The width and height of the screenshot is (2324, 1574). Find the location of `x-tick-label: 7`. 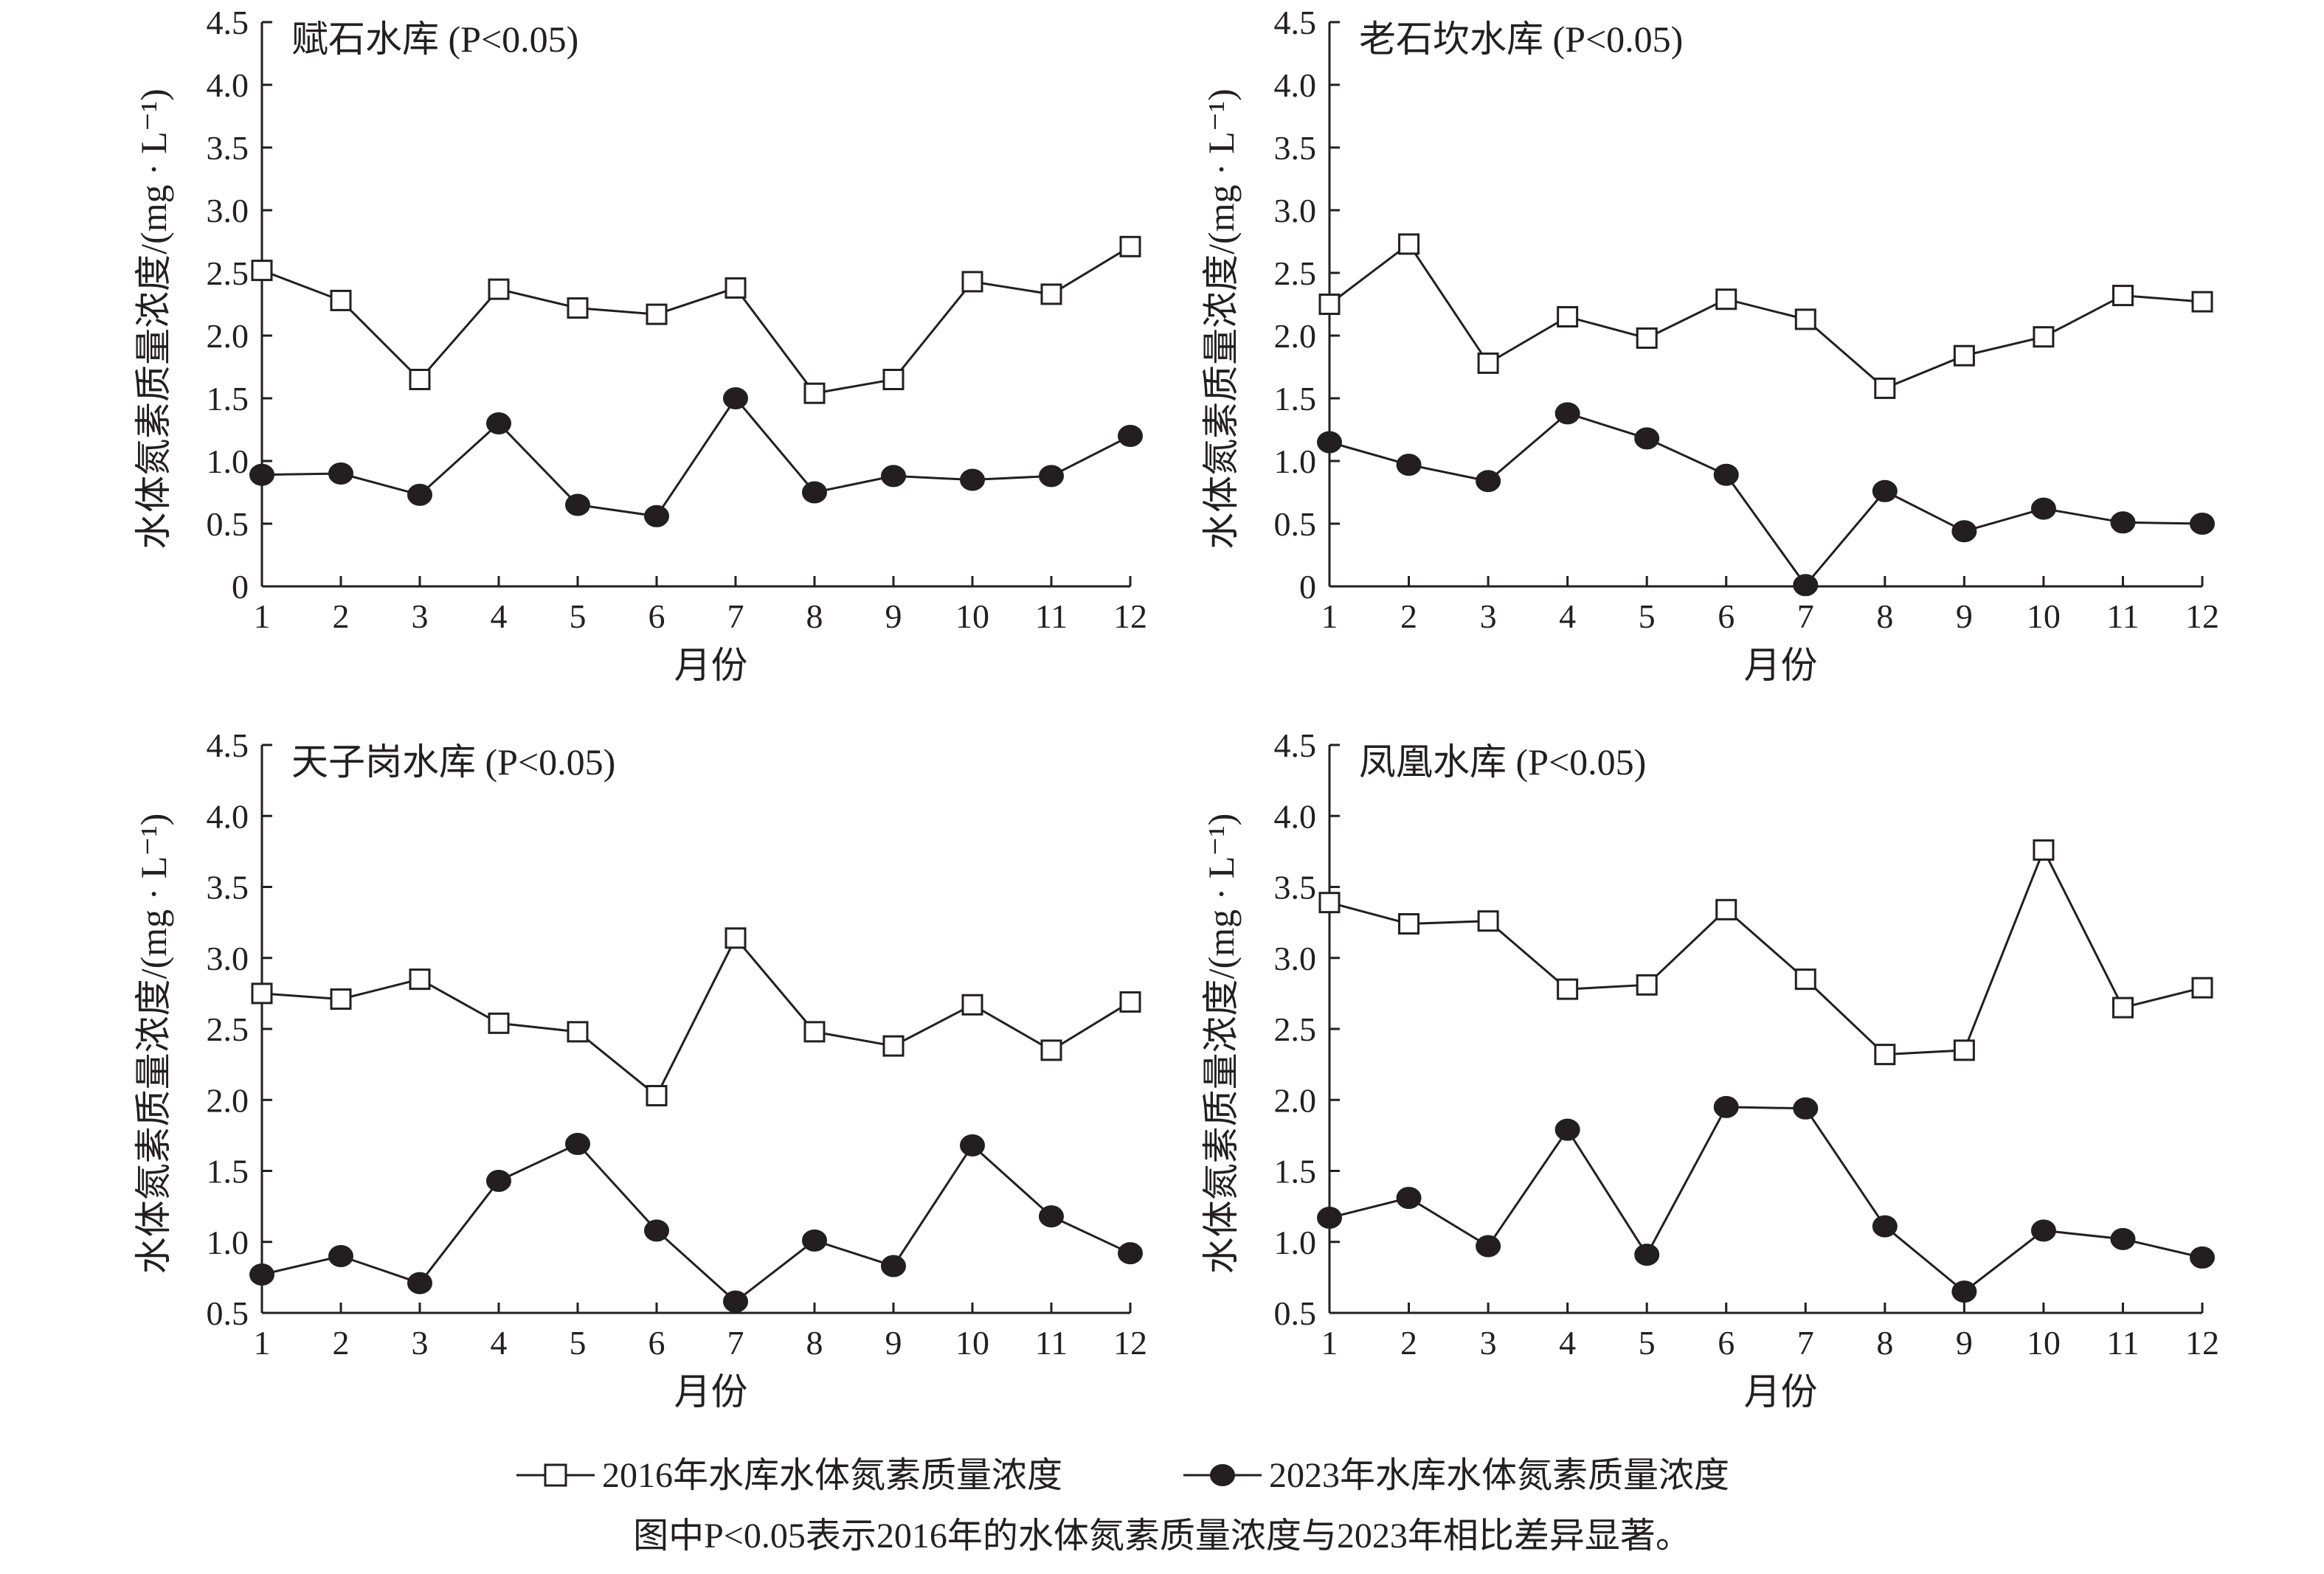

x-tick-label: 7 is located at coordinates (735, 616).